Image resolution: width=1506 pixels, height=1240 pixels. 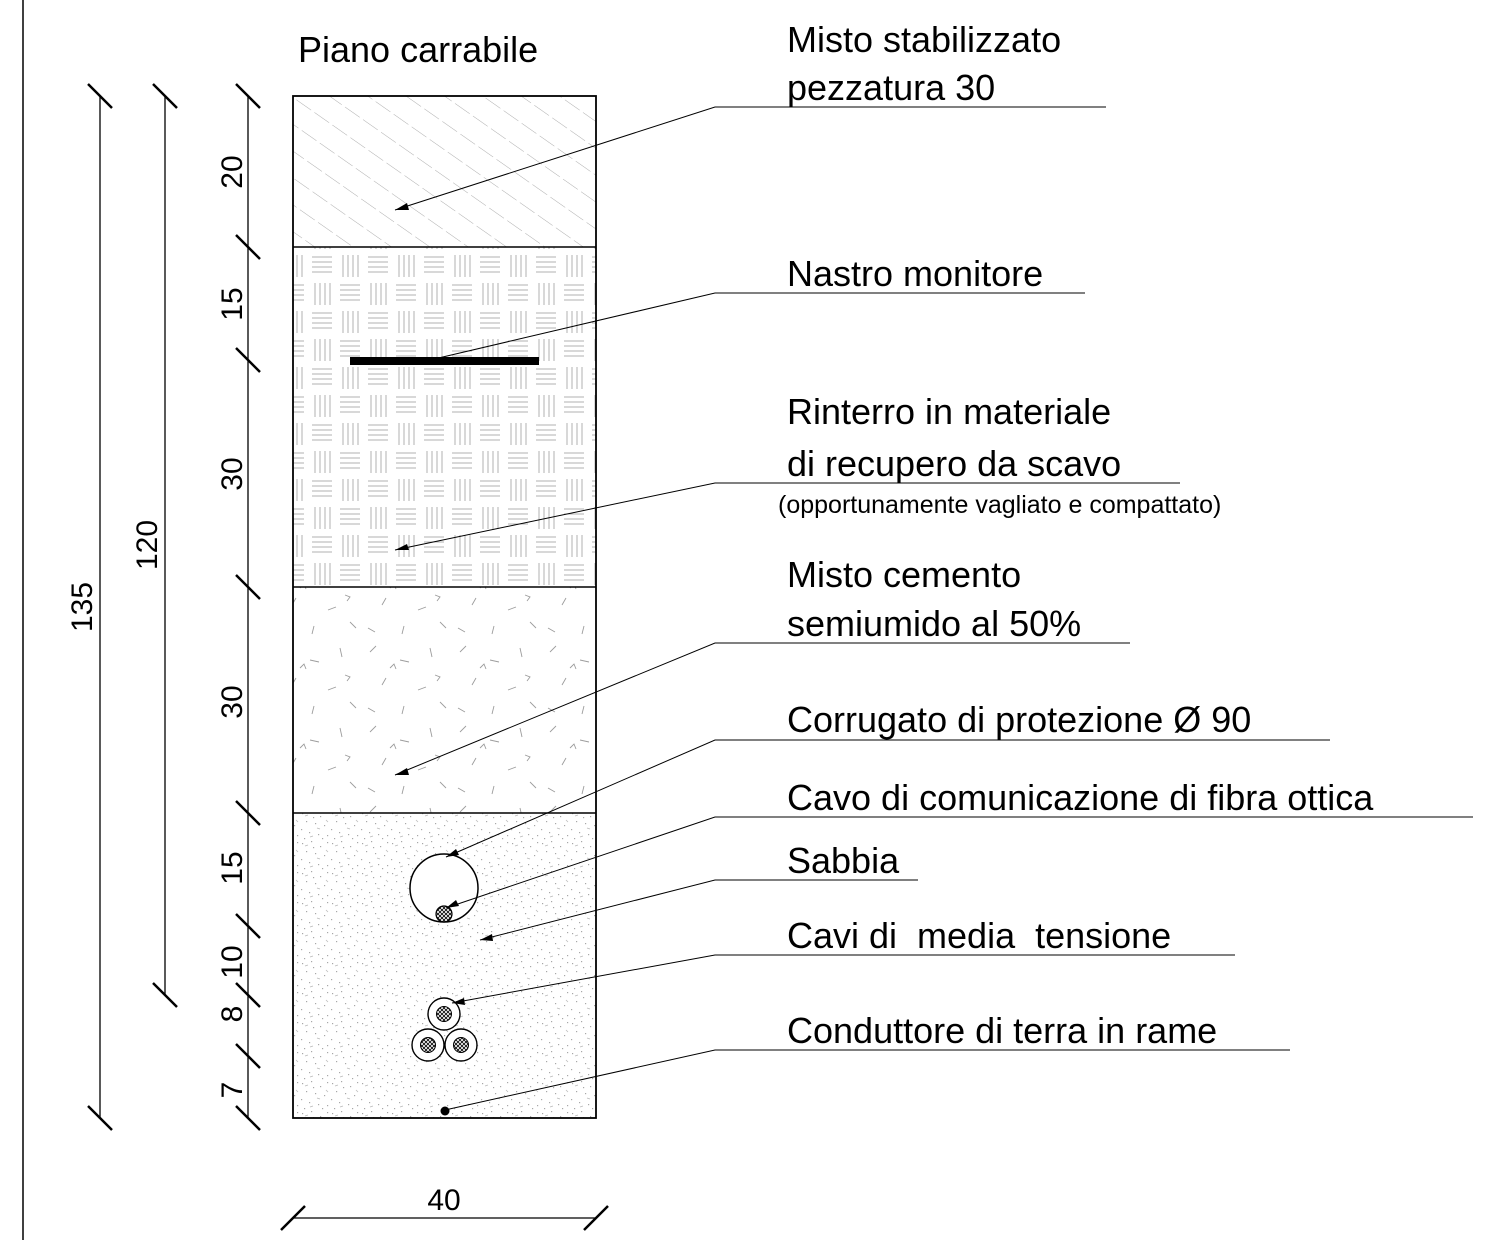 I want to click on label-sabbia: Sabbia, so click(x=843, y=860).